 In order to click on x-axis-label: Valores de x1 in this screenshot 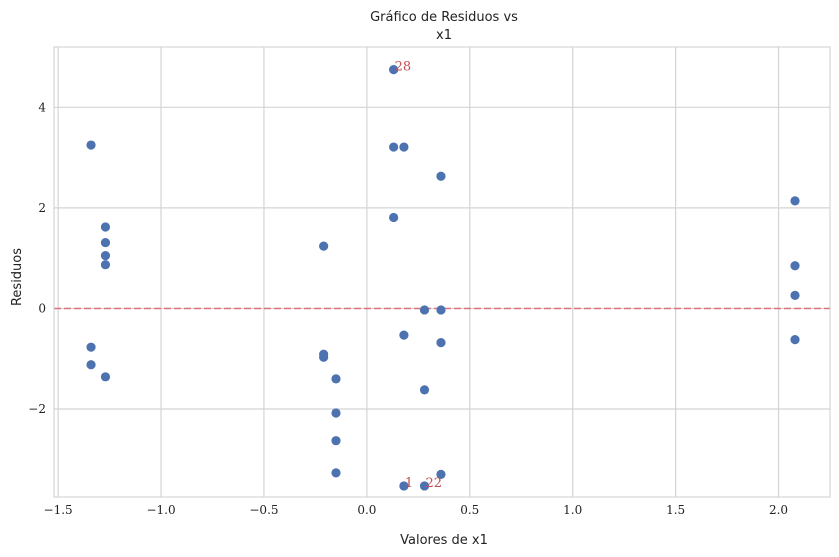, I will do `click(444, 540)`.